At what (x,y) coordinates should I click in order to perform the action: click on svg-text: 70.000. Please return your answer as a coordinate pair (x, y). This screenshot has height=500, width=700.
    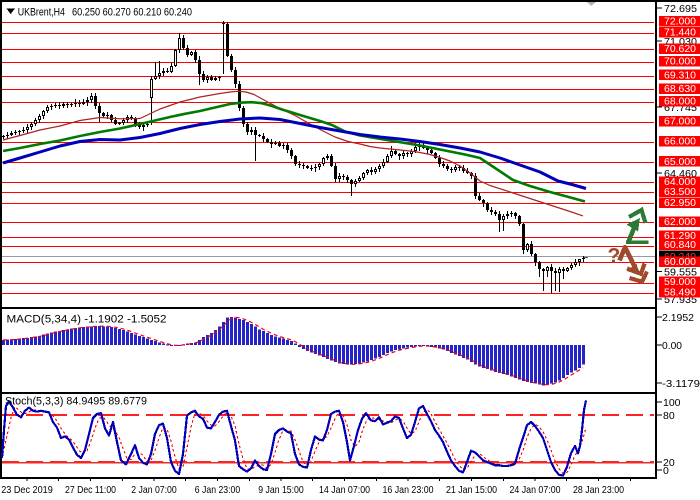
    Looking at the image, I should click on (680, 62).